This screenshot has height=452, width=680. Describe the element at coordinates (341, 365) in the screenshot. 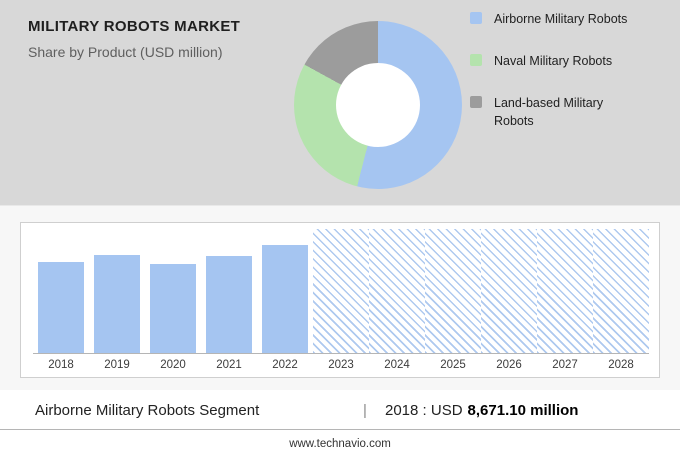

I see `x-axis-label: 2023` at that location.